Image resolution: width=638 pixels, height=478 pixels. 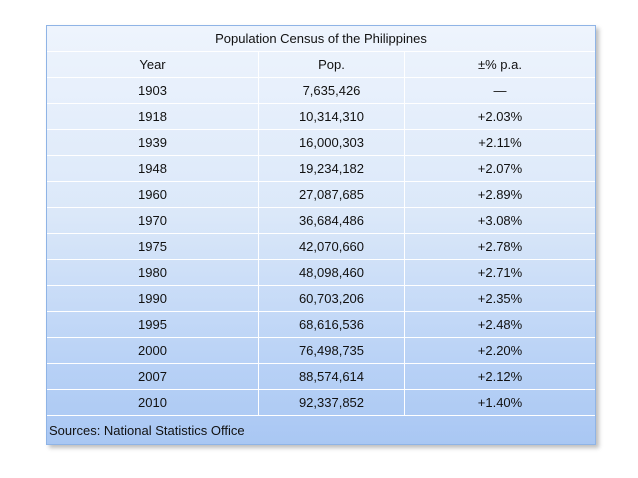 What do you see at coordinates (153, 220) in the screenshot?
I see `cell-year: 1970` at bounding box center [153, 220].